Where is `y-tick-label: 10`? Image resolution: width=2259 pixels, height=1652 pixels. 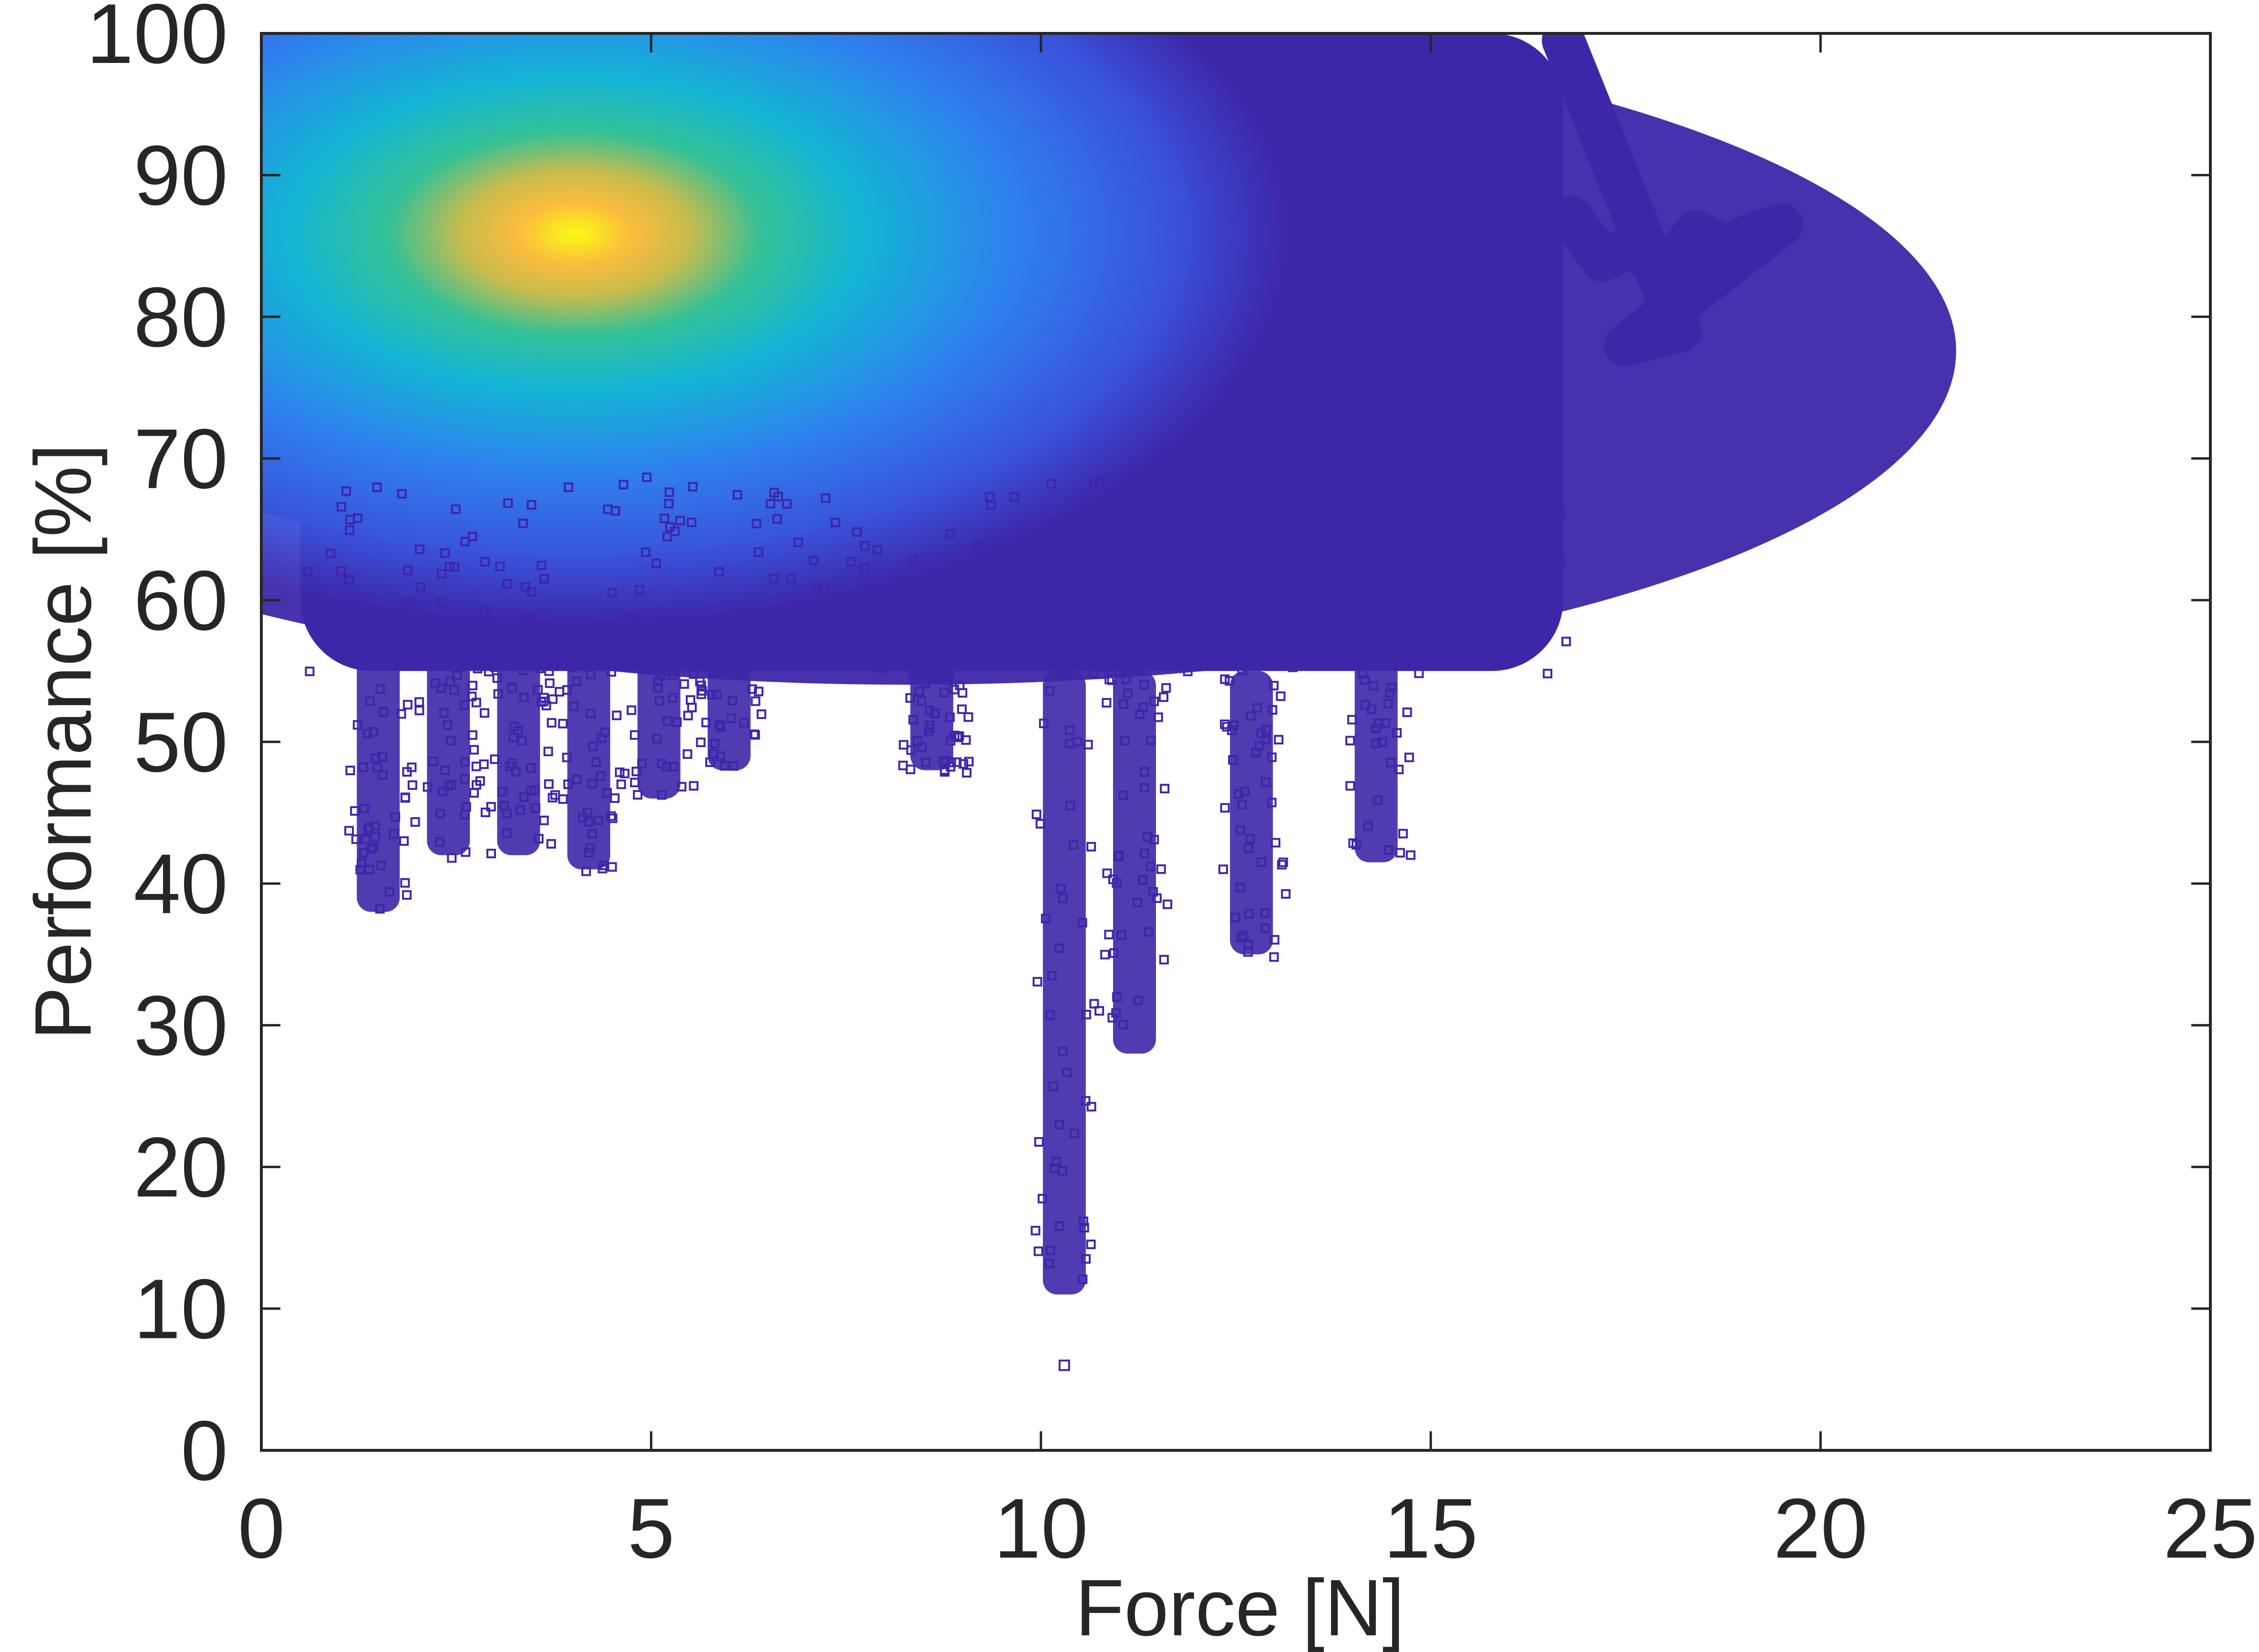 y-tick-label: 10 is located at coordinates (181, 1309).